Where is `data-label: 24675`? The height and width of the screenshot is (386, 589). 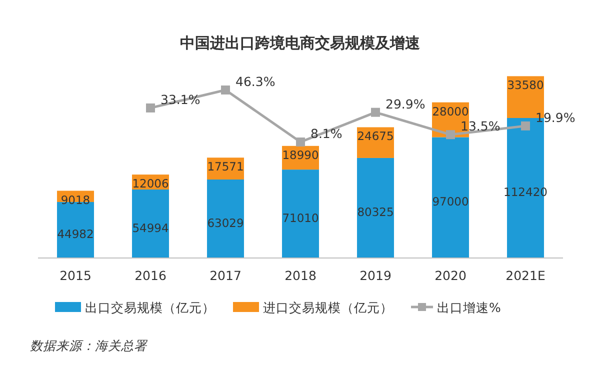 data-label: 24675 is located at coordinates (375, 136).